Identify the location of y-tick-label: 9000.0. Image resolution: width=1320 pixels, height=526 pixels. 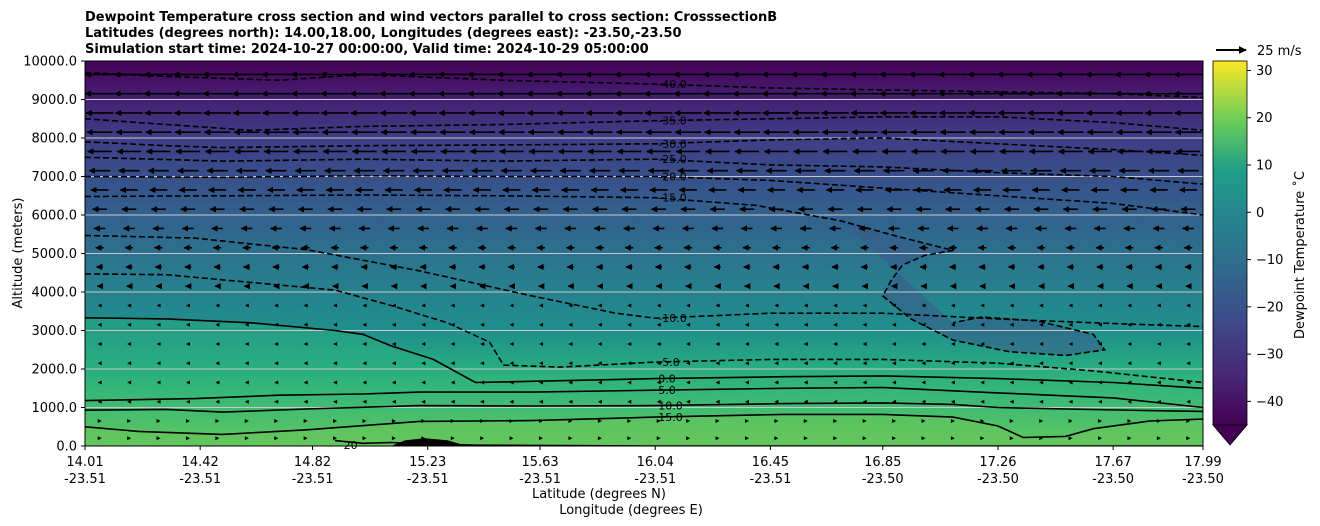
(55, 100).